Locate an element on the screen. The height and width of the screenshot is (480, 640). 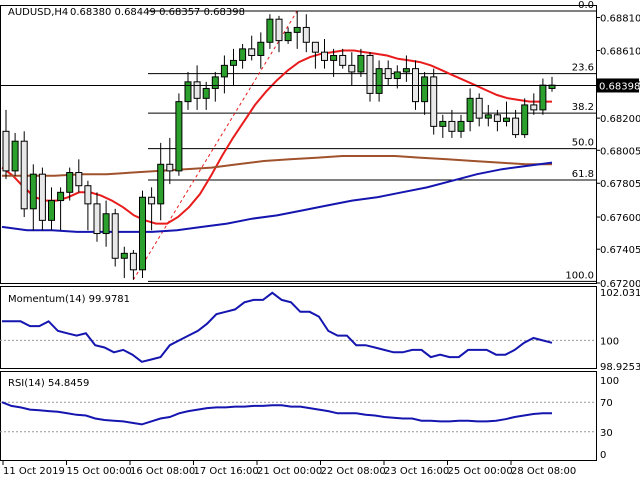
price-tick-label: 0.68610 is located at coordinates (620, 52).